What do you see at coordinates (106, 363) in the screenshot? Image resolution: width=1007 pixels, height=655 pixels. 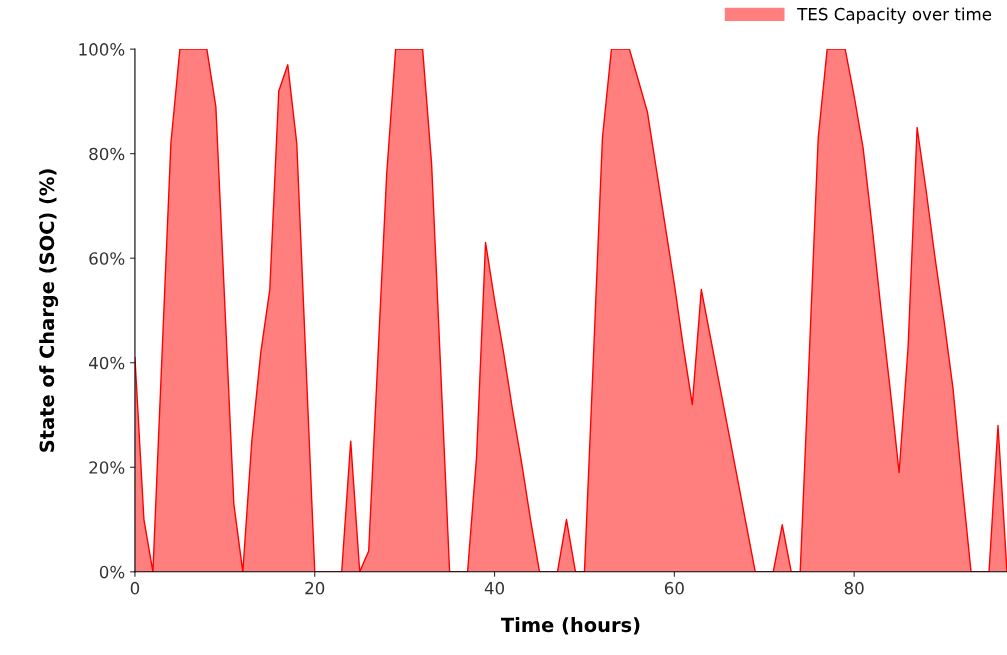 I see `y-tick-label: 40%` at bounding box center [106, 363].